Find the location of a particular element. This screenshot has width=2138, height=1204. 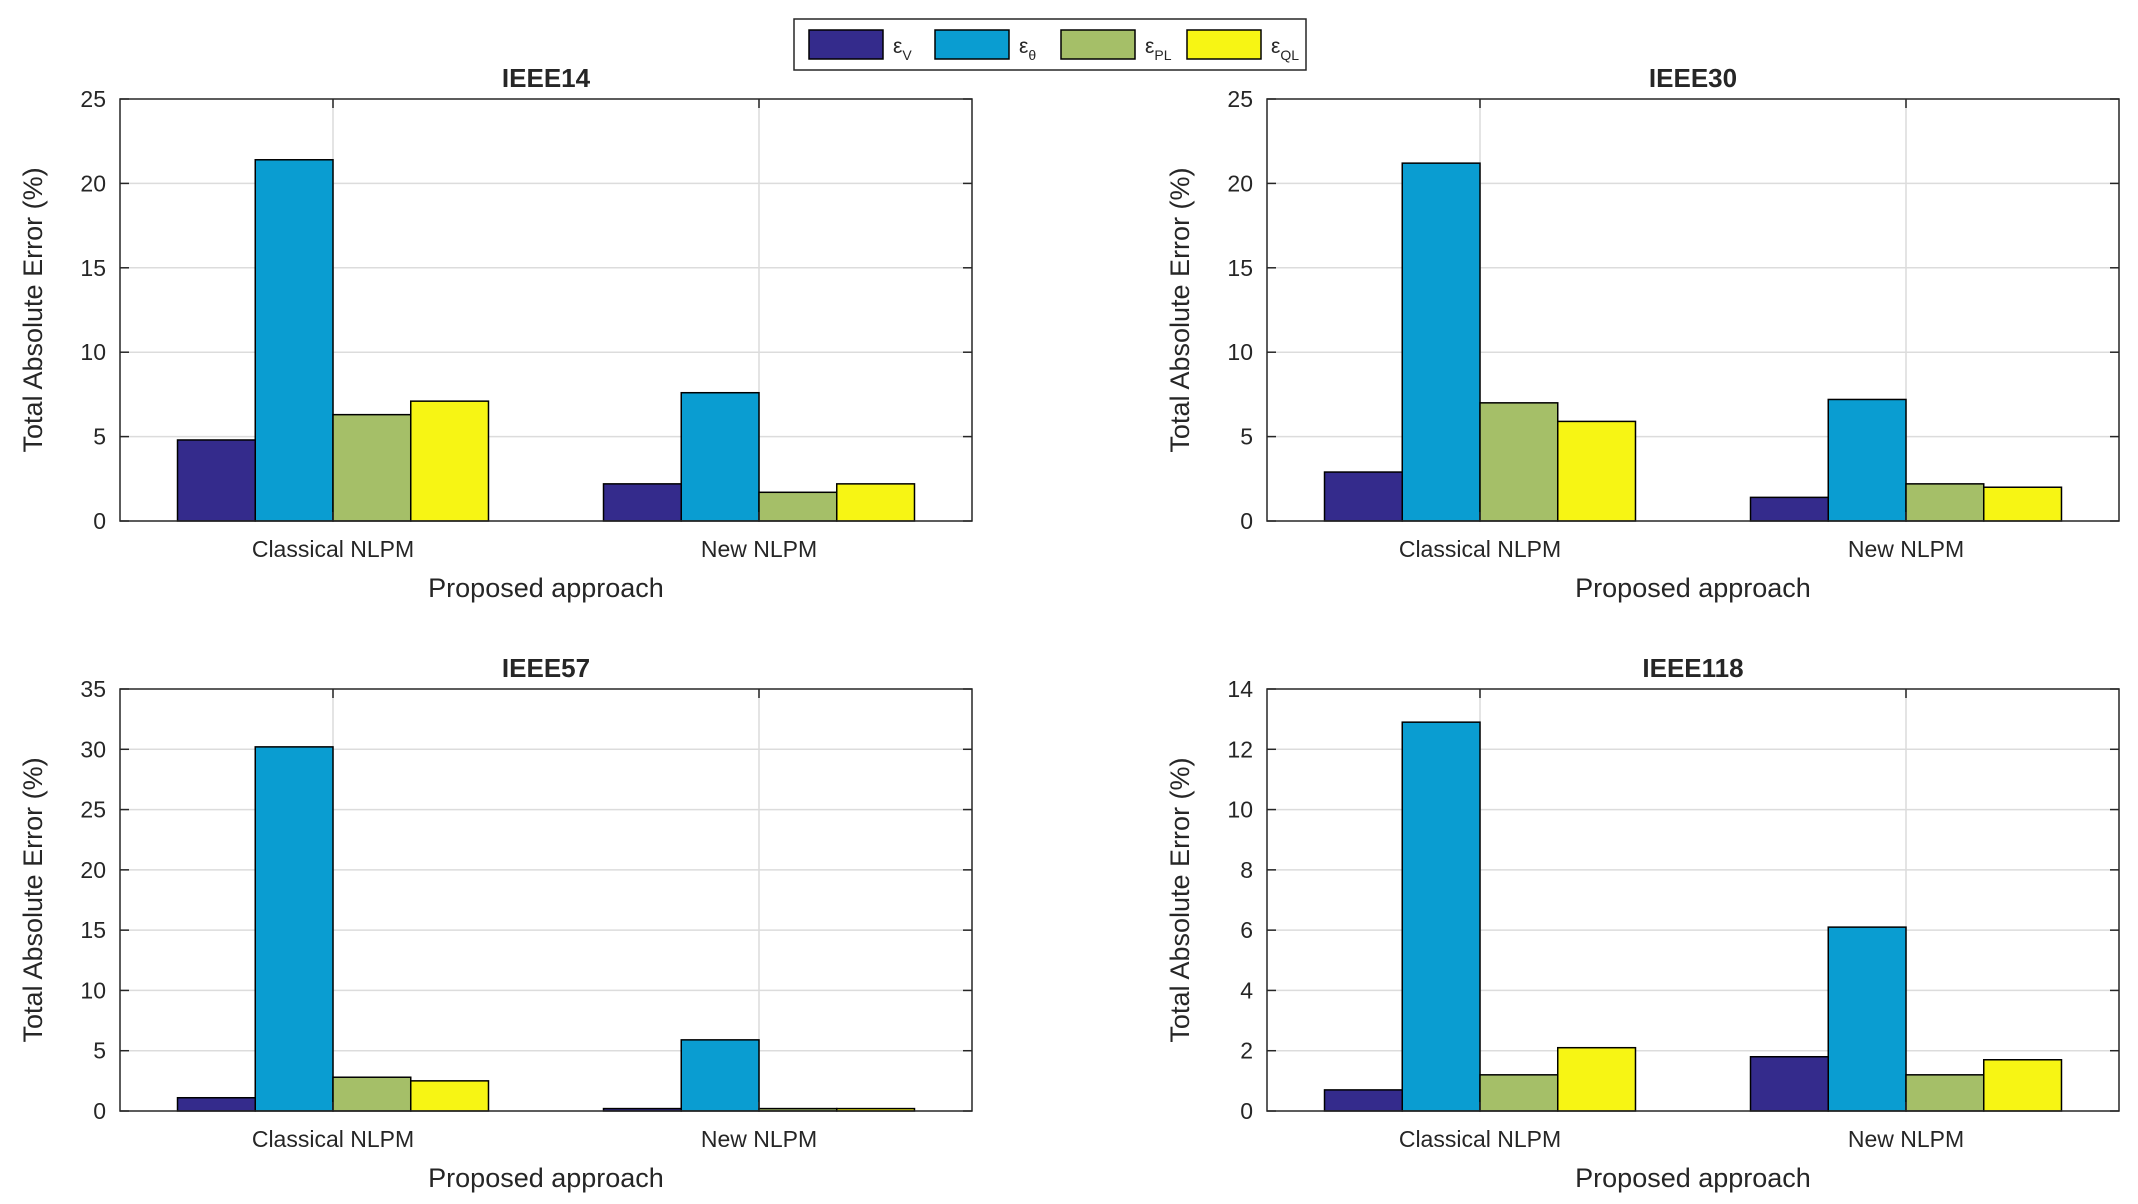

y-tick-label: 12 is located at coordinates (1240, 749).